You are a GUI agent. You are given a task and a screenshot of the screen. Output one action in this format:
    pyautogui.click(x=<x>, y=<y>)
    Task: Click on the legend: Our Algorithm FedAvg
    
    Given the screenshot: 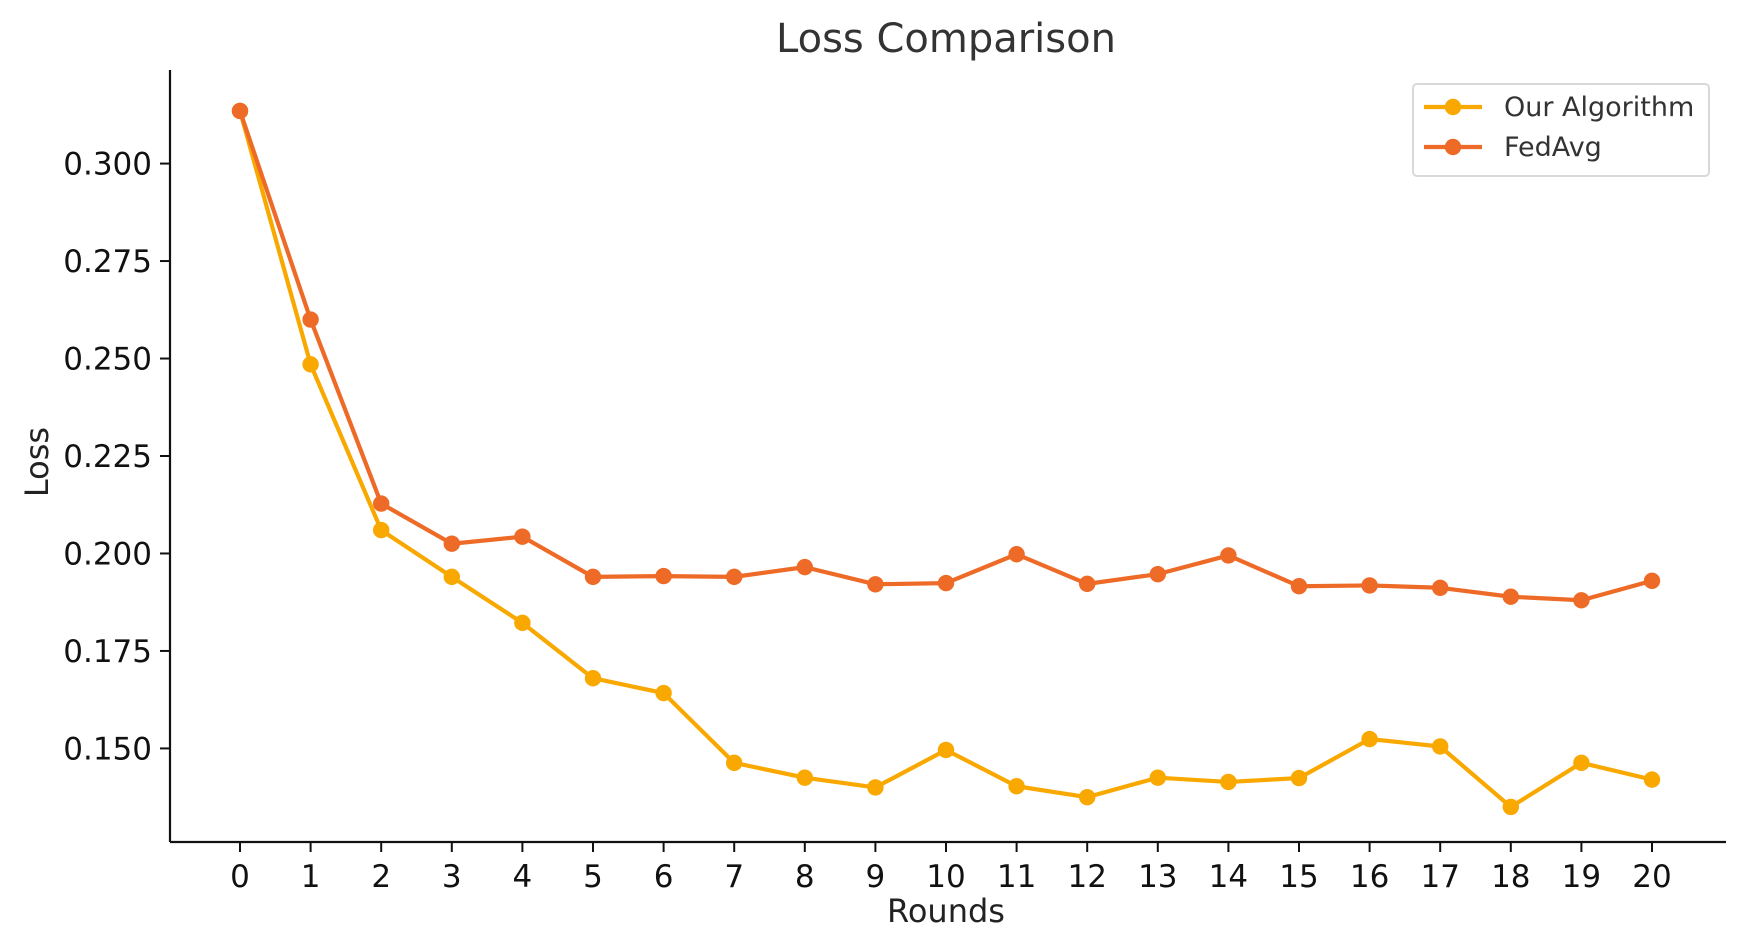 What is the action you would take?
    pyautogui.click(x=1561, y=130)
    